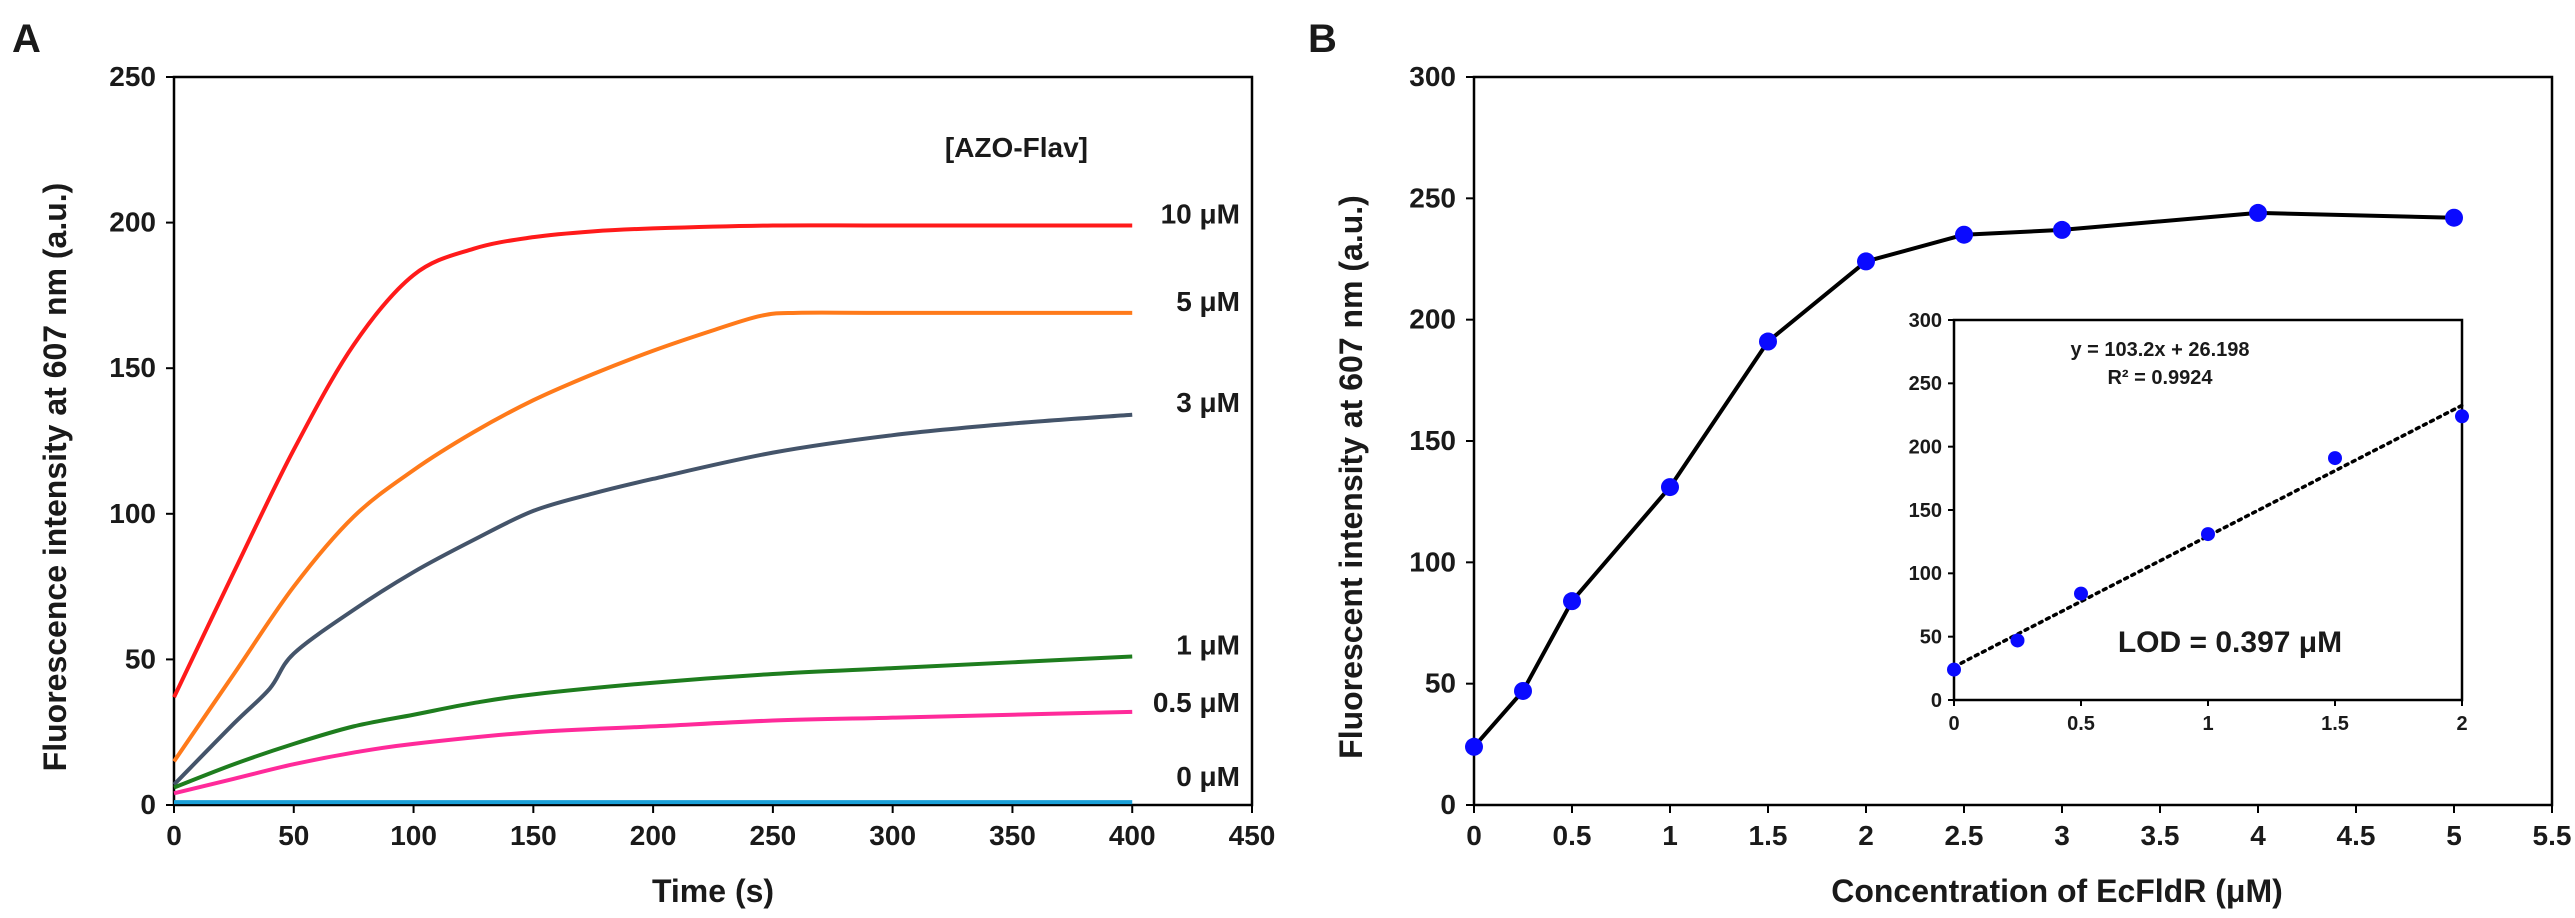 This screenshot has width=2575, height=918. I want to click on series-line-0-5M, so click(653, 752).